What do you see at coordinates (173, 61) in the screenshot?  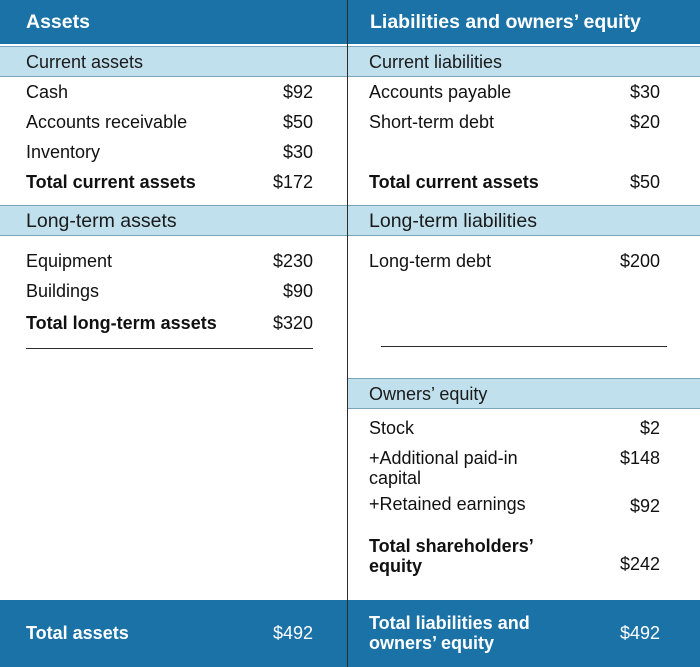 I see `current-assets-subheader: Current assets` at bounding box center [173, 61].